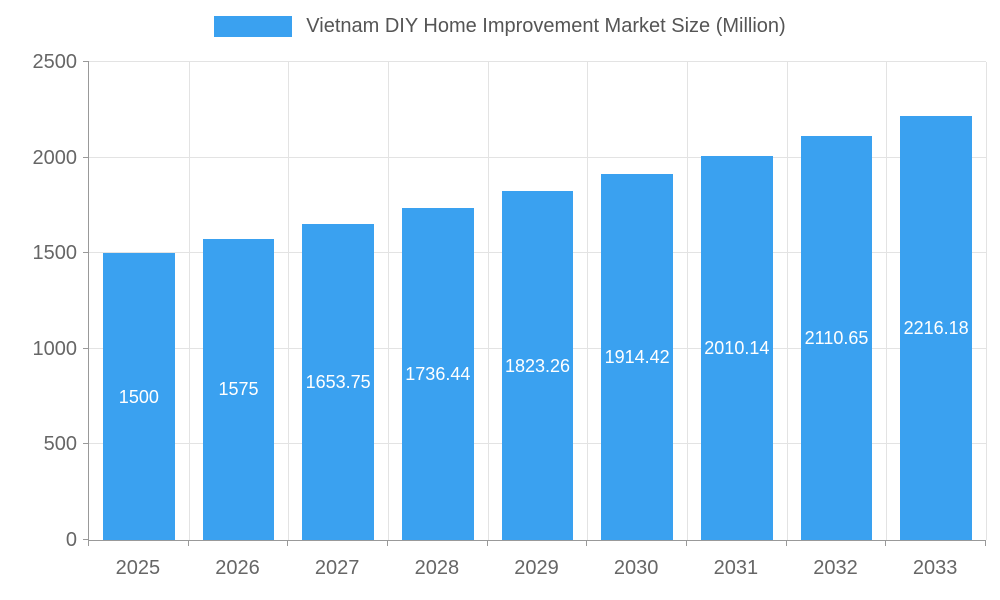 This screenshot has width=1000, height=600. What do you see at coordinates (55, 157) in the screenshot?
I see `y-tick-label: 2000` at bounding box center [55, 157].